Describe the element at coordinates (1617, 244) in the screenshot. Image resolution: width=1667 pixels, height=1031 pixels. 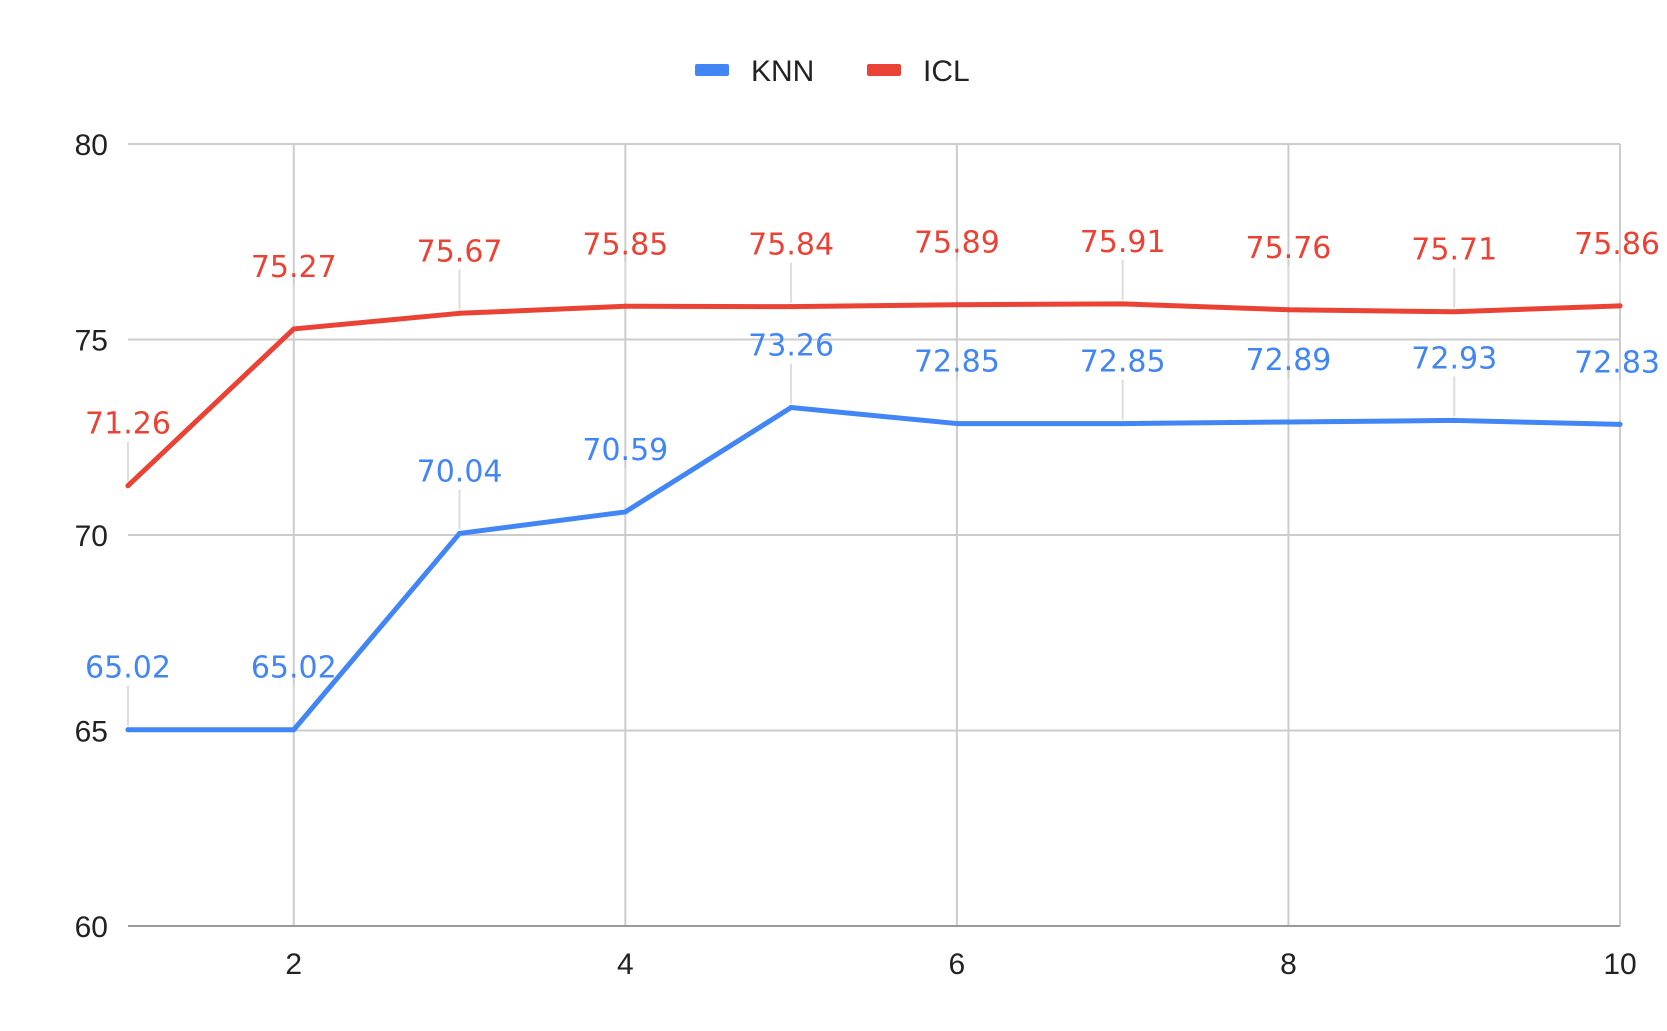
I see `data-label-icl: 75.86` at that location.